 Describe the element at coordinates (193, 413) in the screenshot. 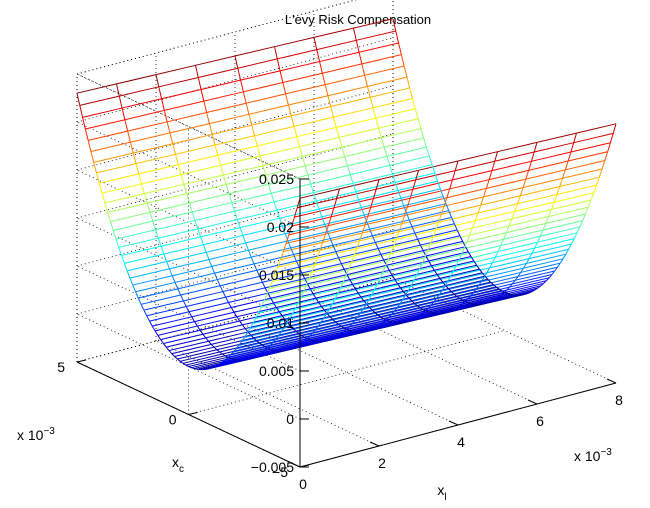

I see `y-tick-mark` at that location.